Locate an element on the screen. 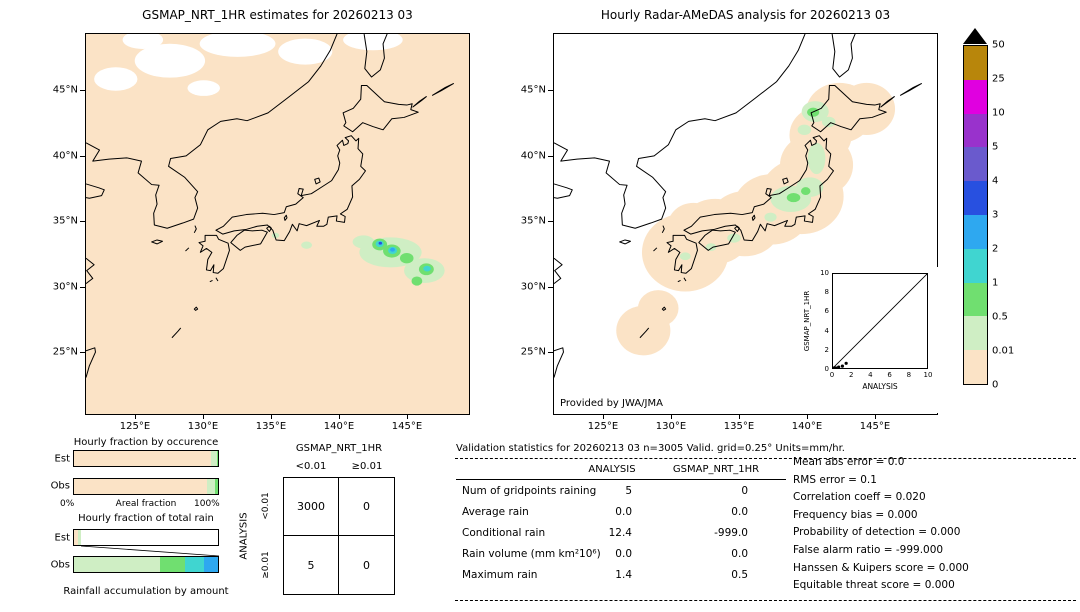 The height and width of the screenshot is (612, 1080). contingency-cell-hits: 0 is located at coordinates (366, 565).